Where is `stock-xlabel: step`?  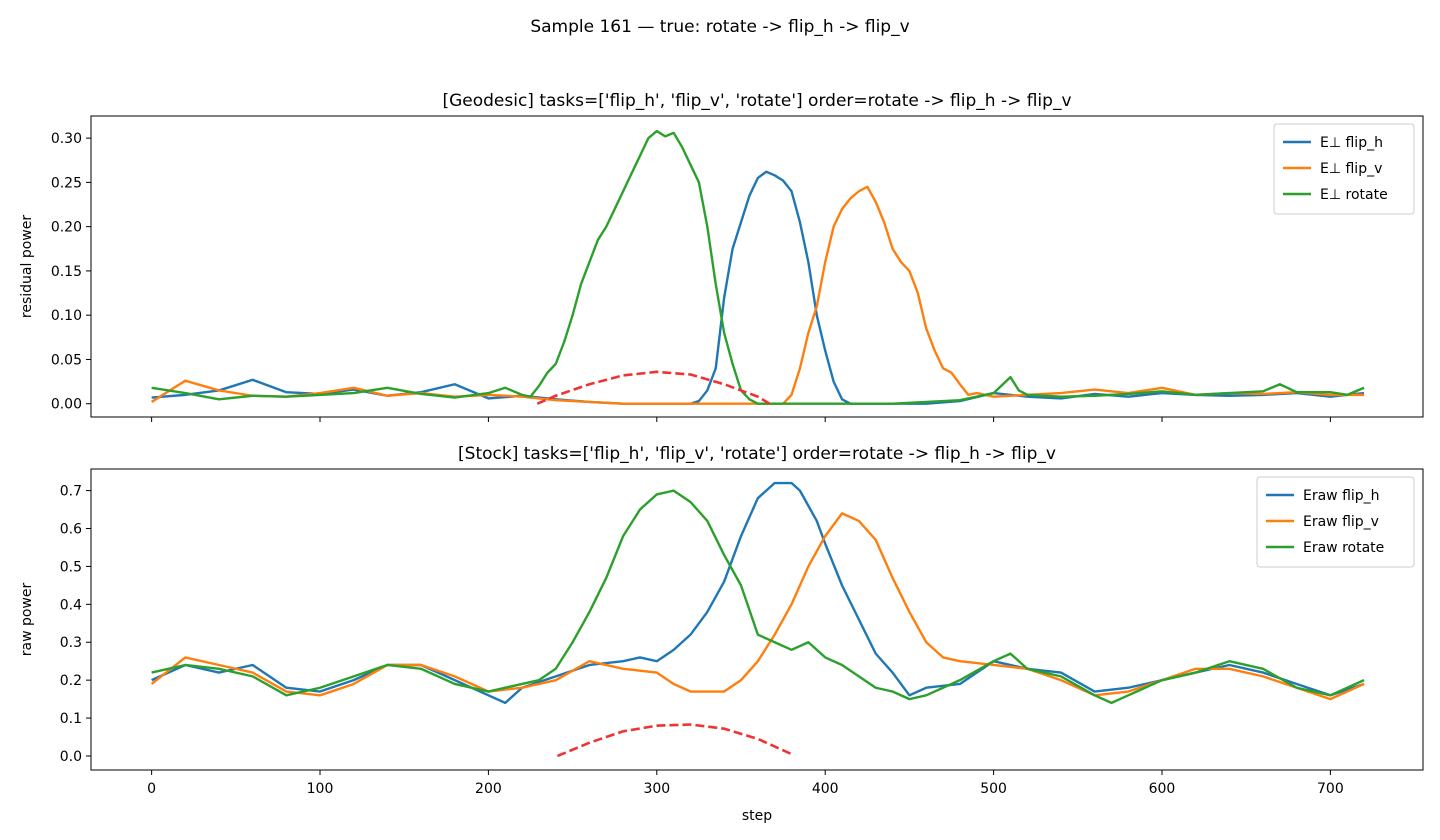
stock-xlabel: step is located at coordinates (757, 816).